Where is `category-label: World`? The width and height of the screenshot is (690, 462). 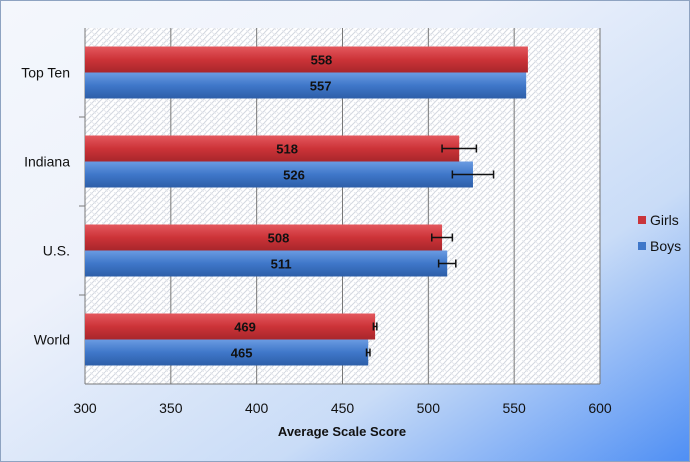
category-label: World is located at coordinates (52, 340).